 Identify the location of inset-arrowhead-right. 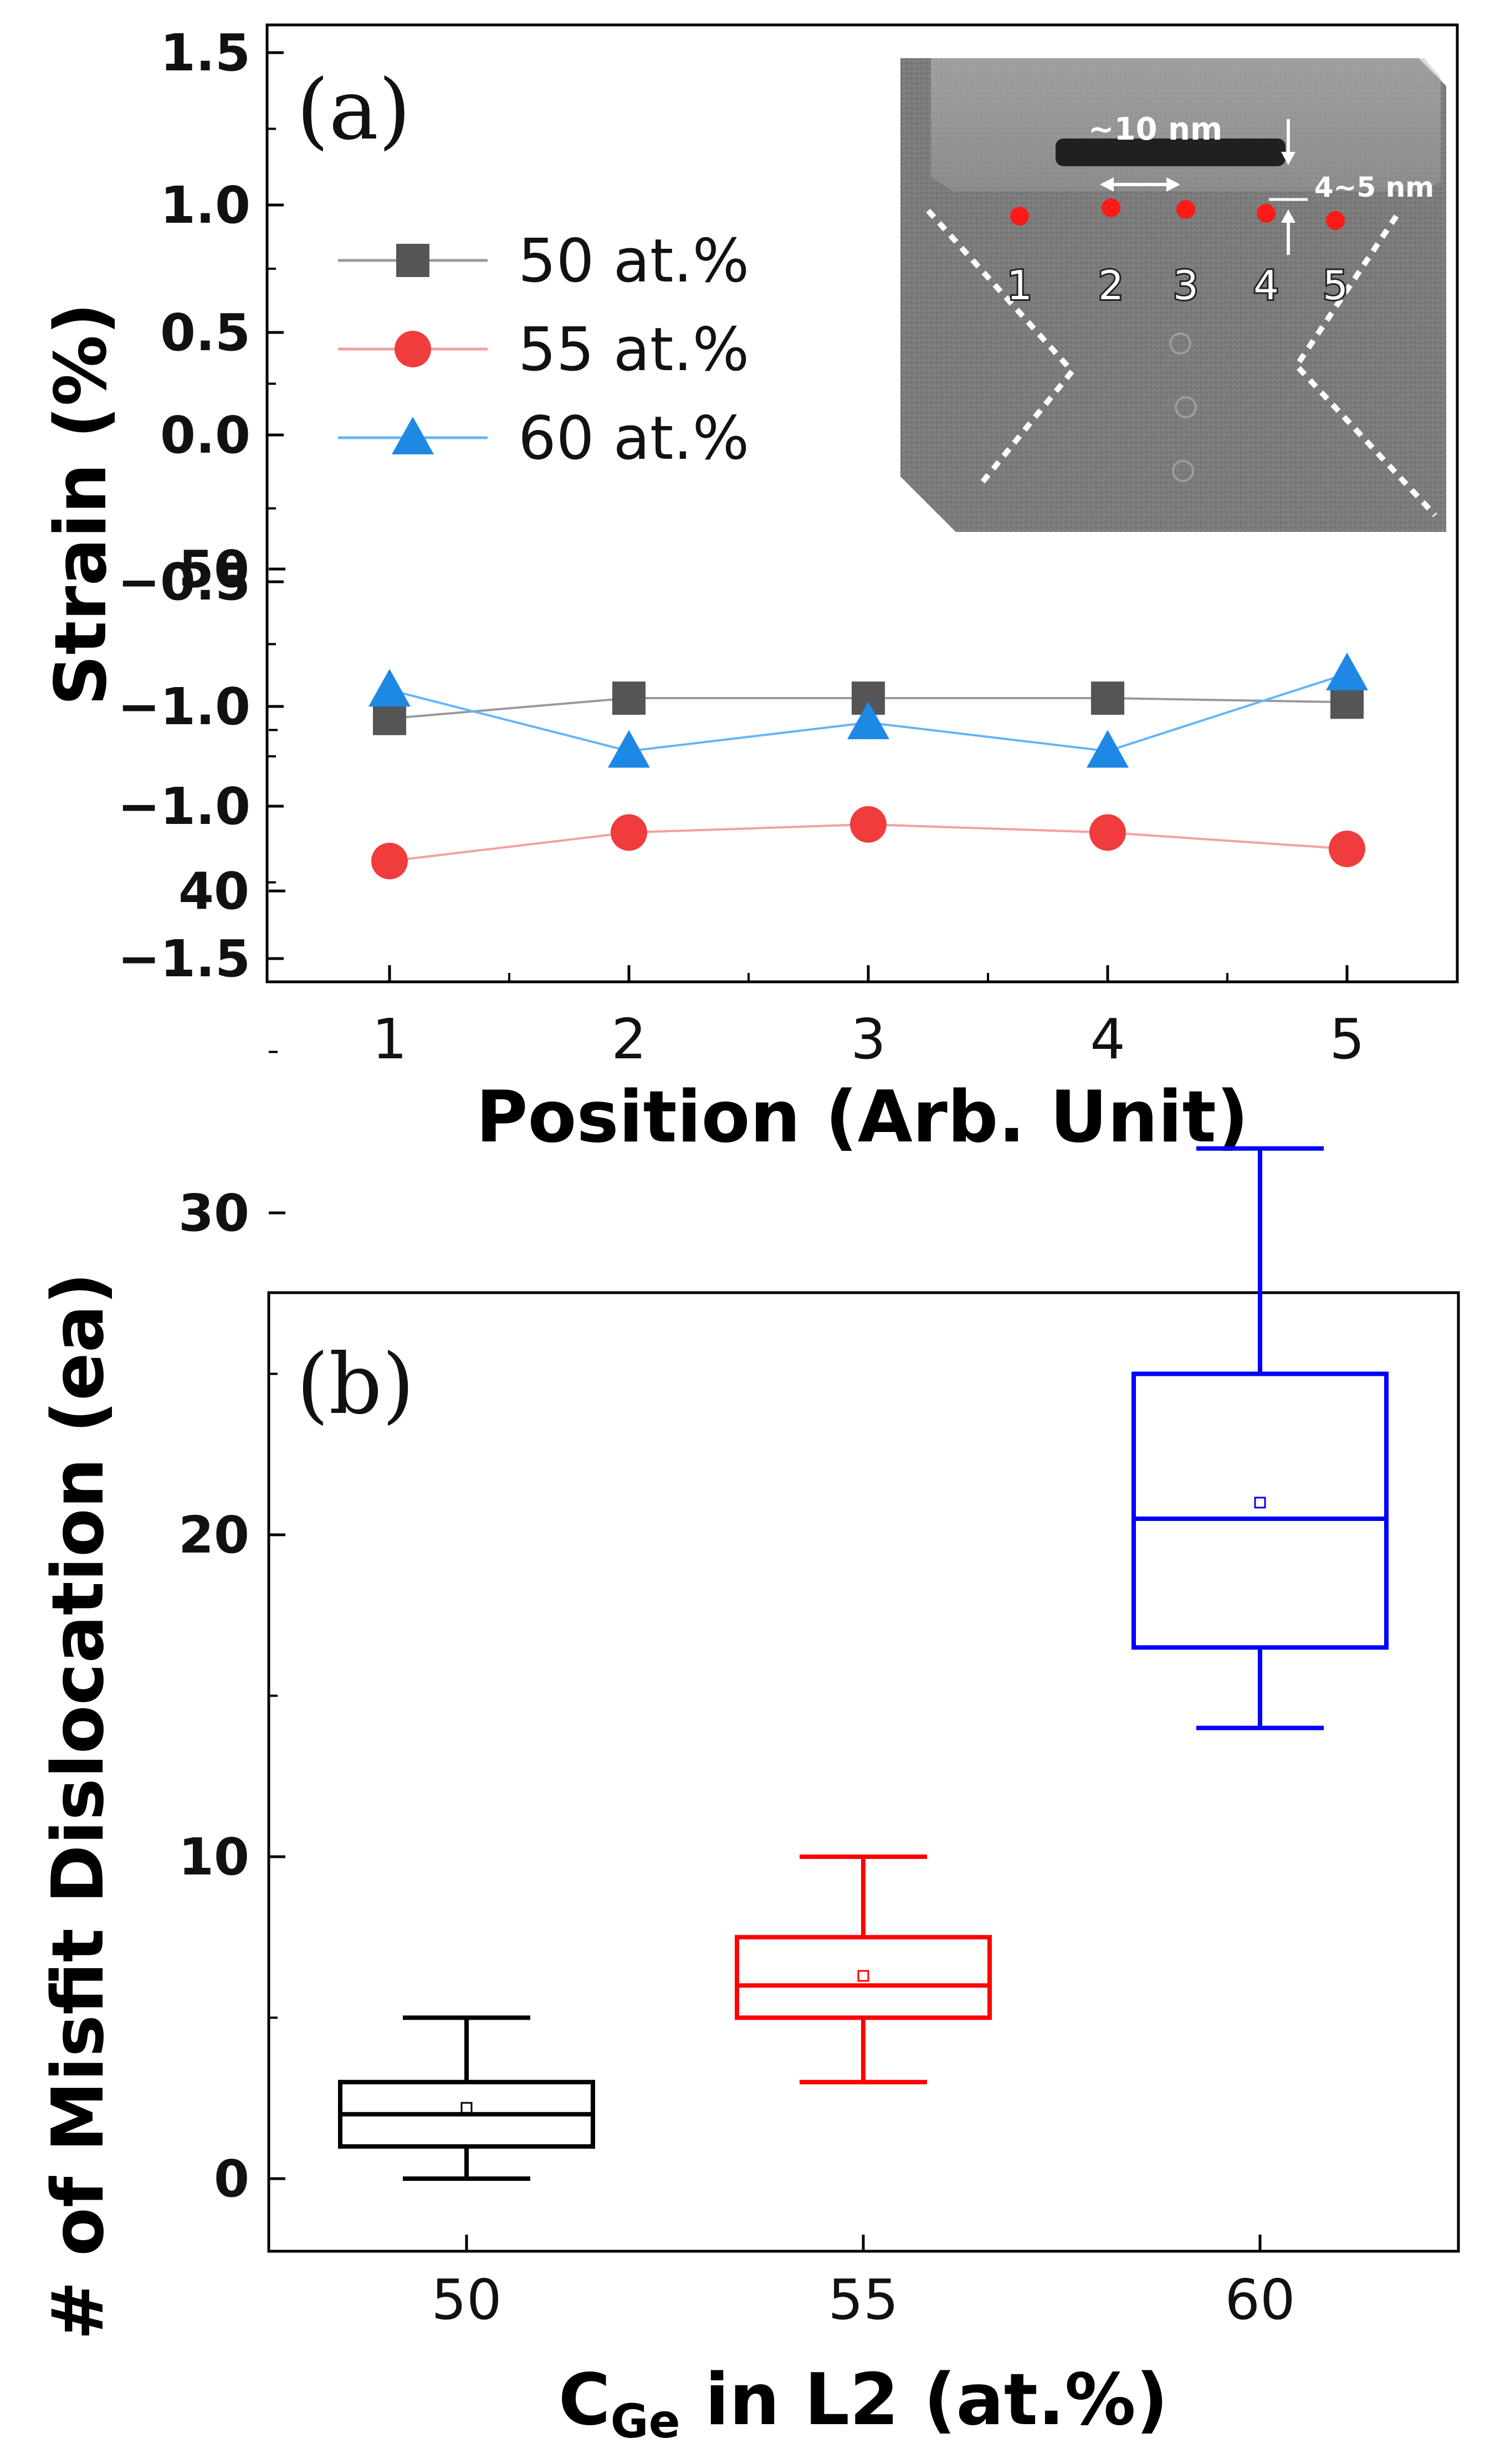
(1173, 184).